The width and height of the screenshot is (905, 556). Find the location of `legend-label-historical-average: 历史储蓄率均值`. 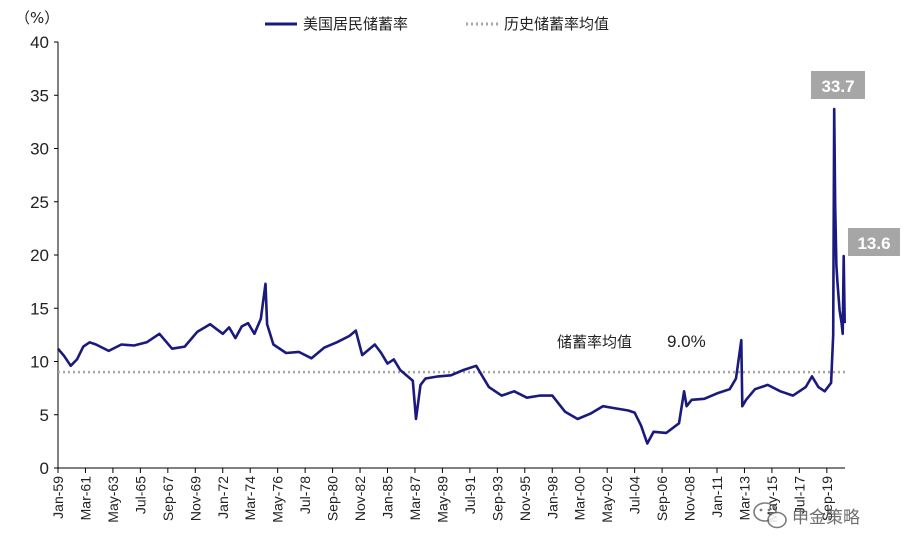

legend-label-historical-average: 历史储蓄率均值 is located at coordinates (556, 24).